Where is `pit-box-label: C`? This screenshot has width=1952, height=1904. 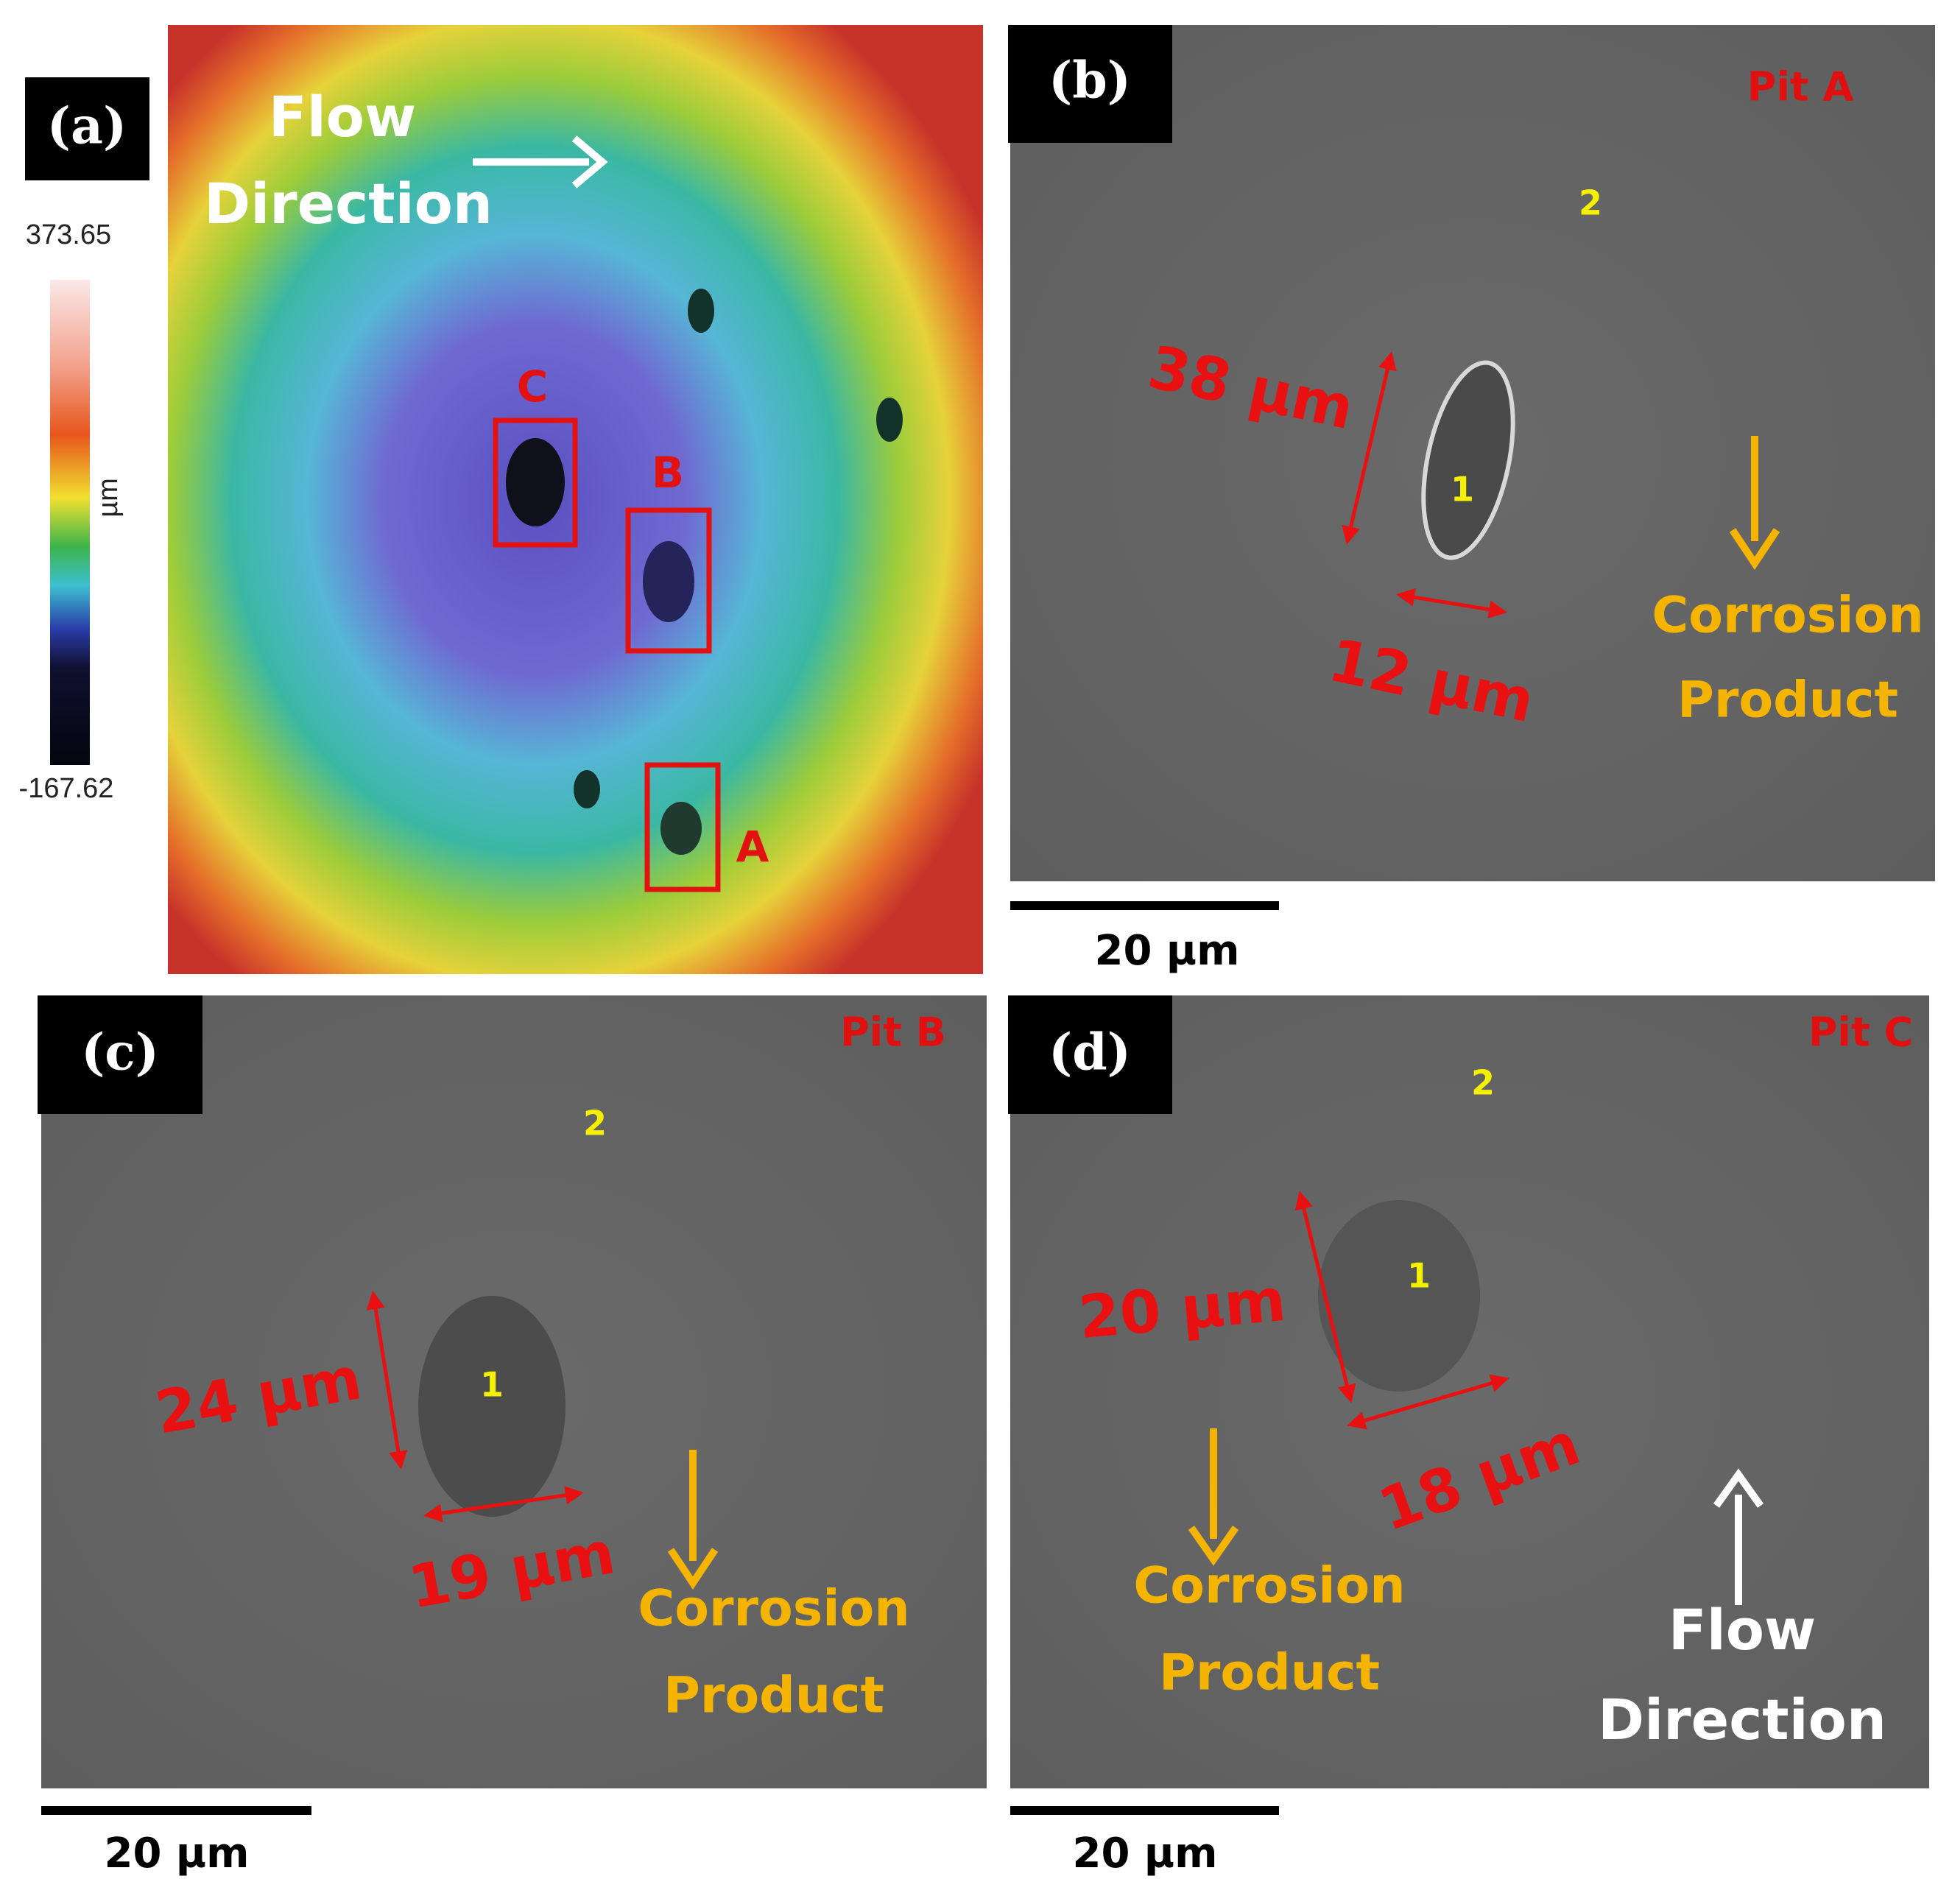
pit-box-label: C is located at coordinates (533, 387).